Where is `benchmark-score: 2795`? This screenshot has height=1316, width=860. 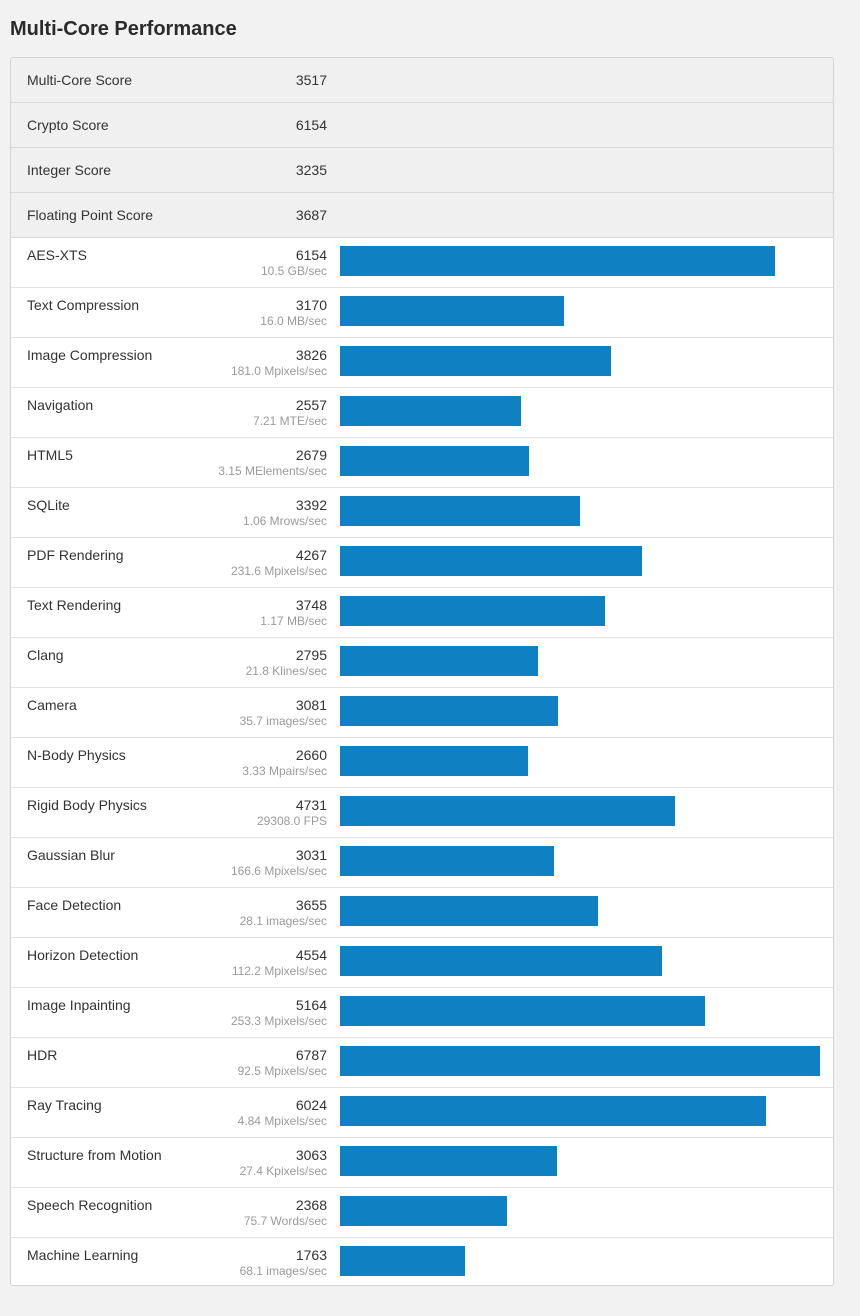 benchmark-score: 2795 is located at coordinates (311, 655).